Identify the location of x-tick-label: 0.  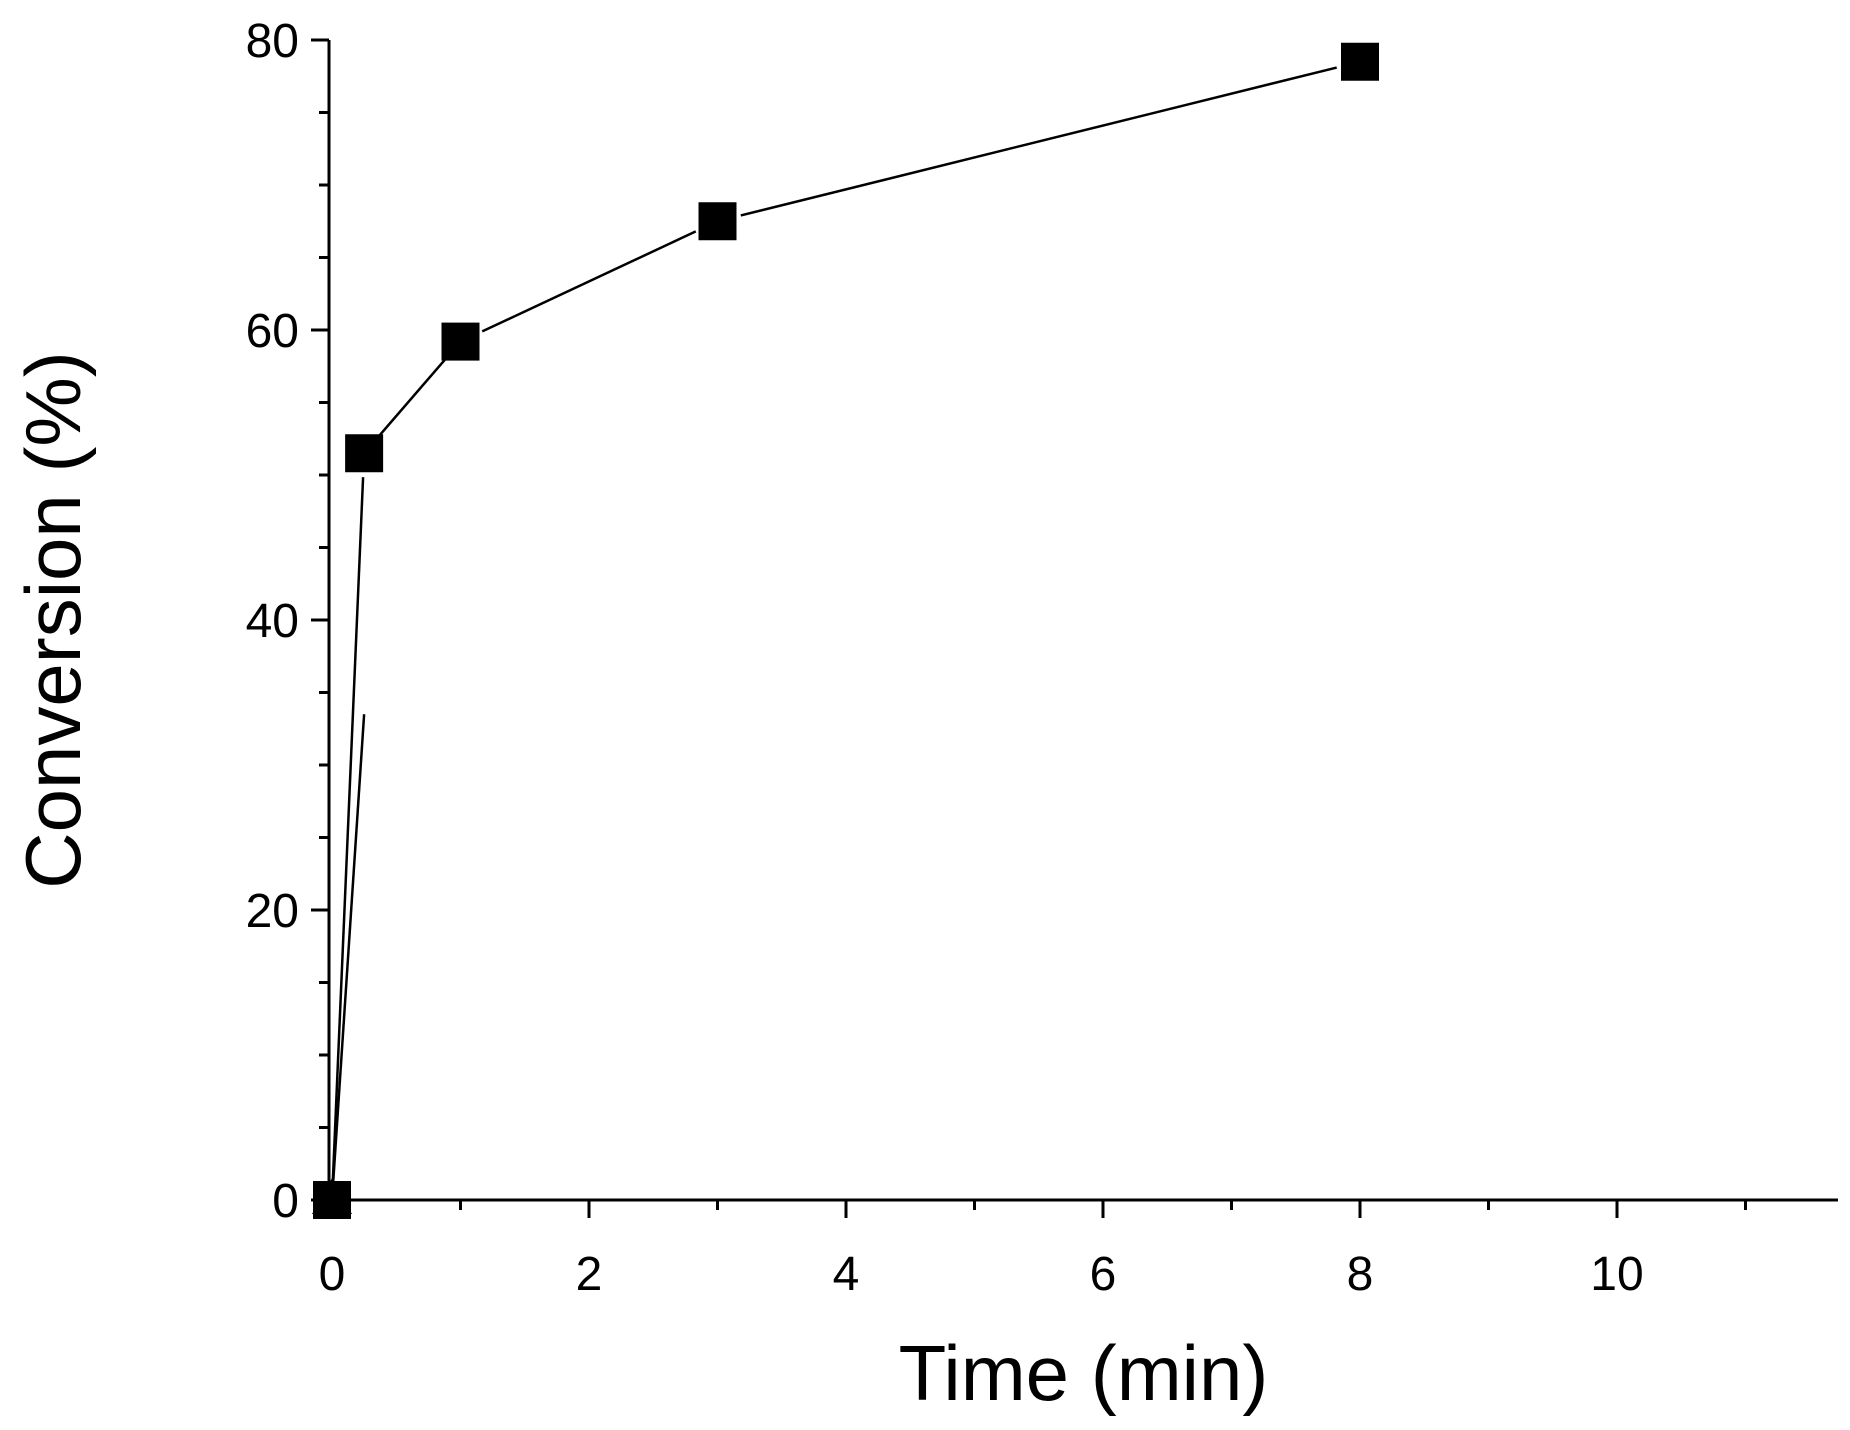
(332, 1274).